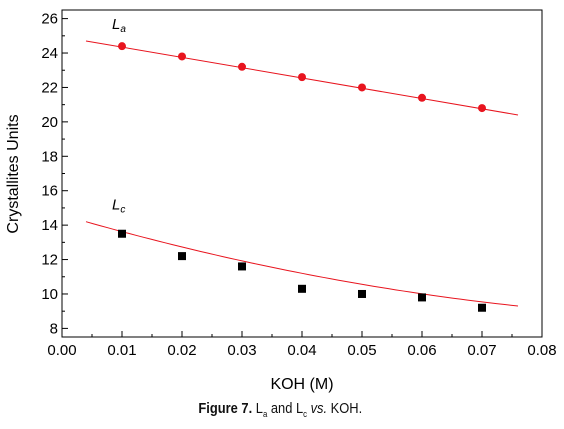  Describe the element at coordinates (118, 206) in the screenshot. I see `series-label-Lc: Lc` at that location.